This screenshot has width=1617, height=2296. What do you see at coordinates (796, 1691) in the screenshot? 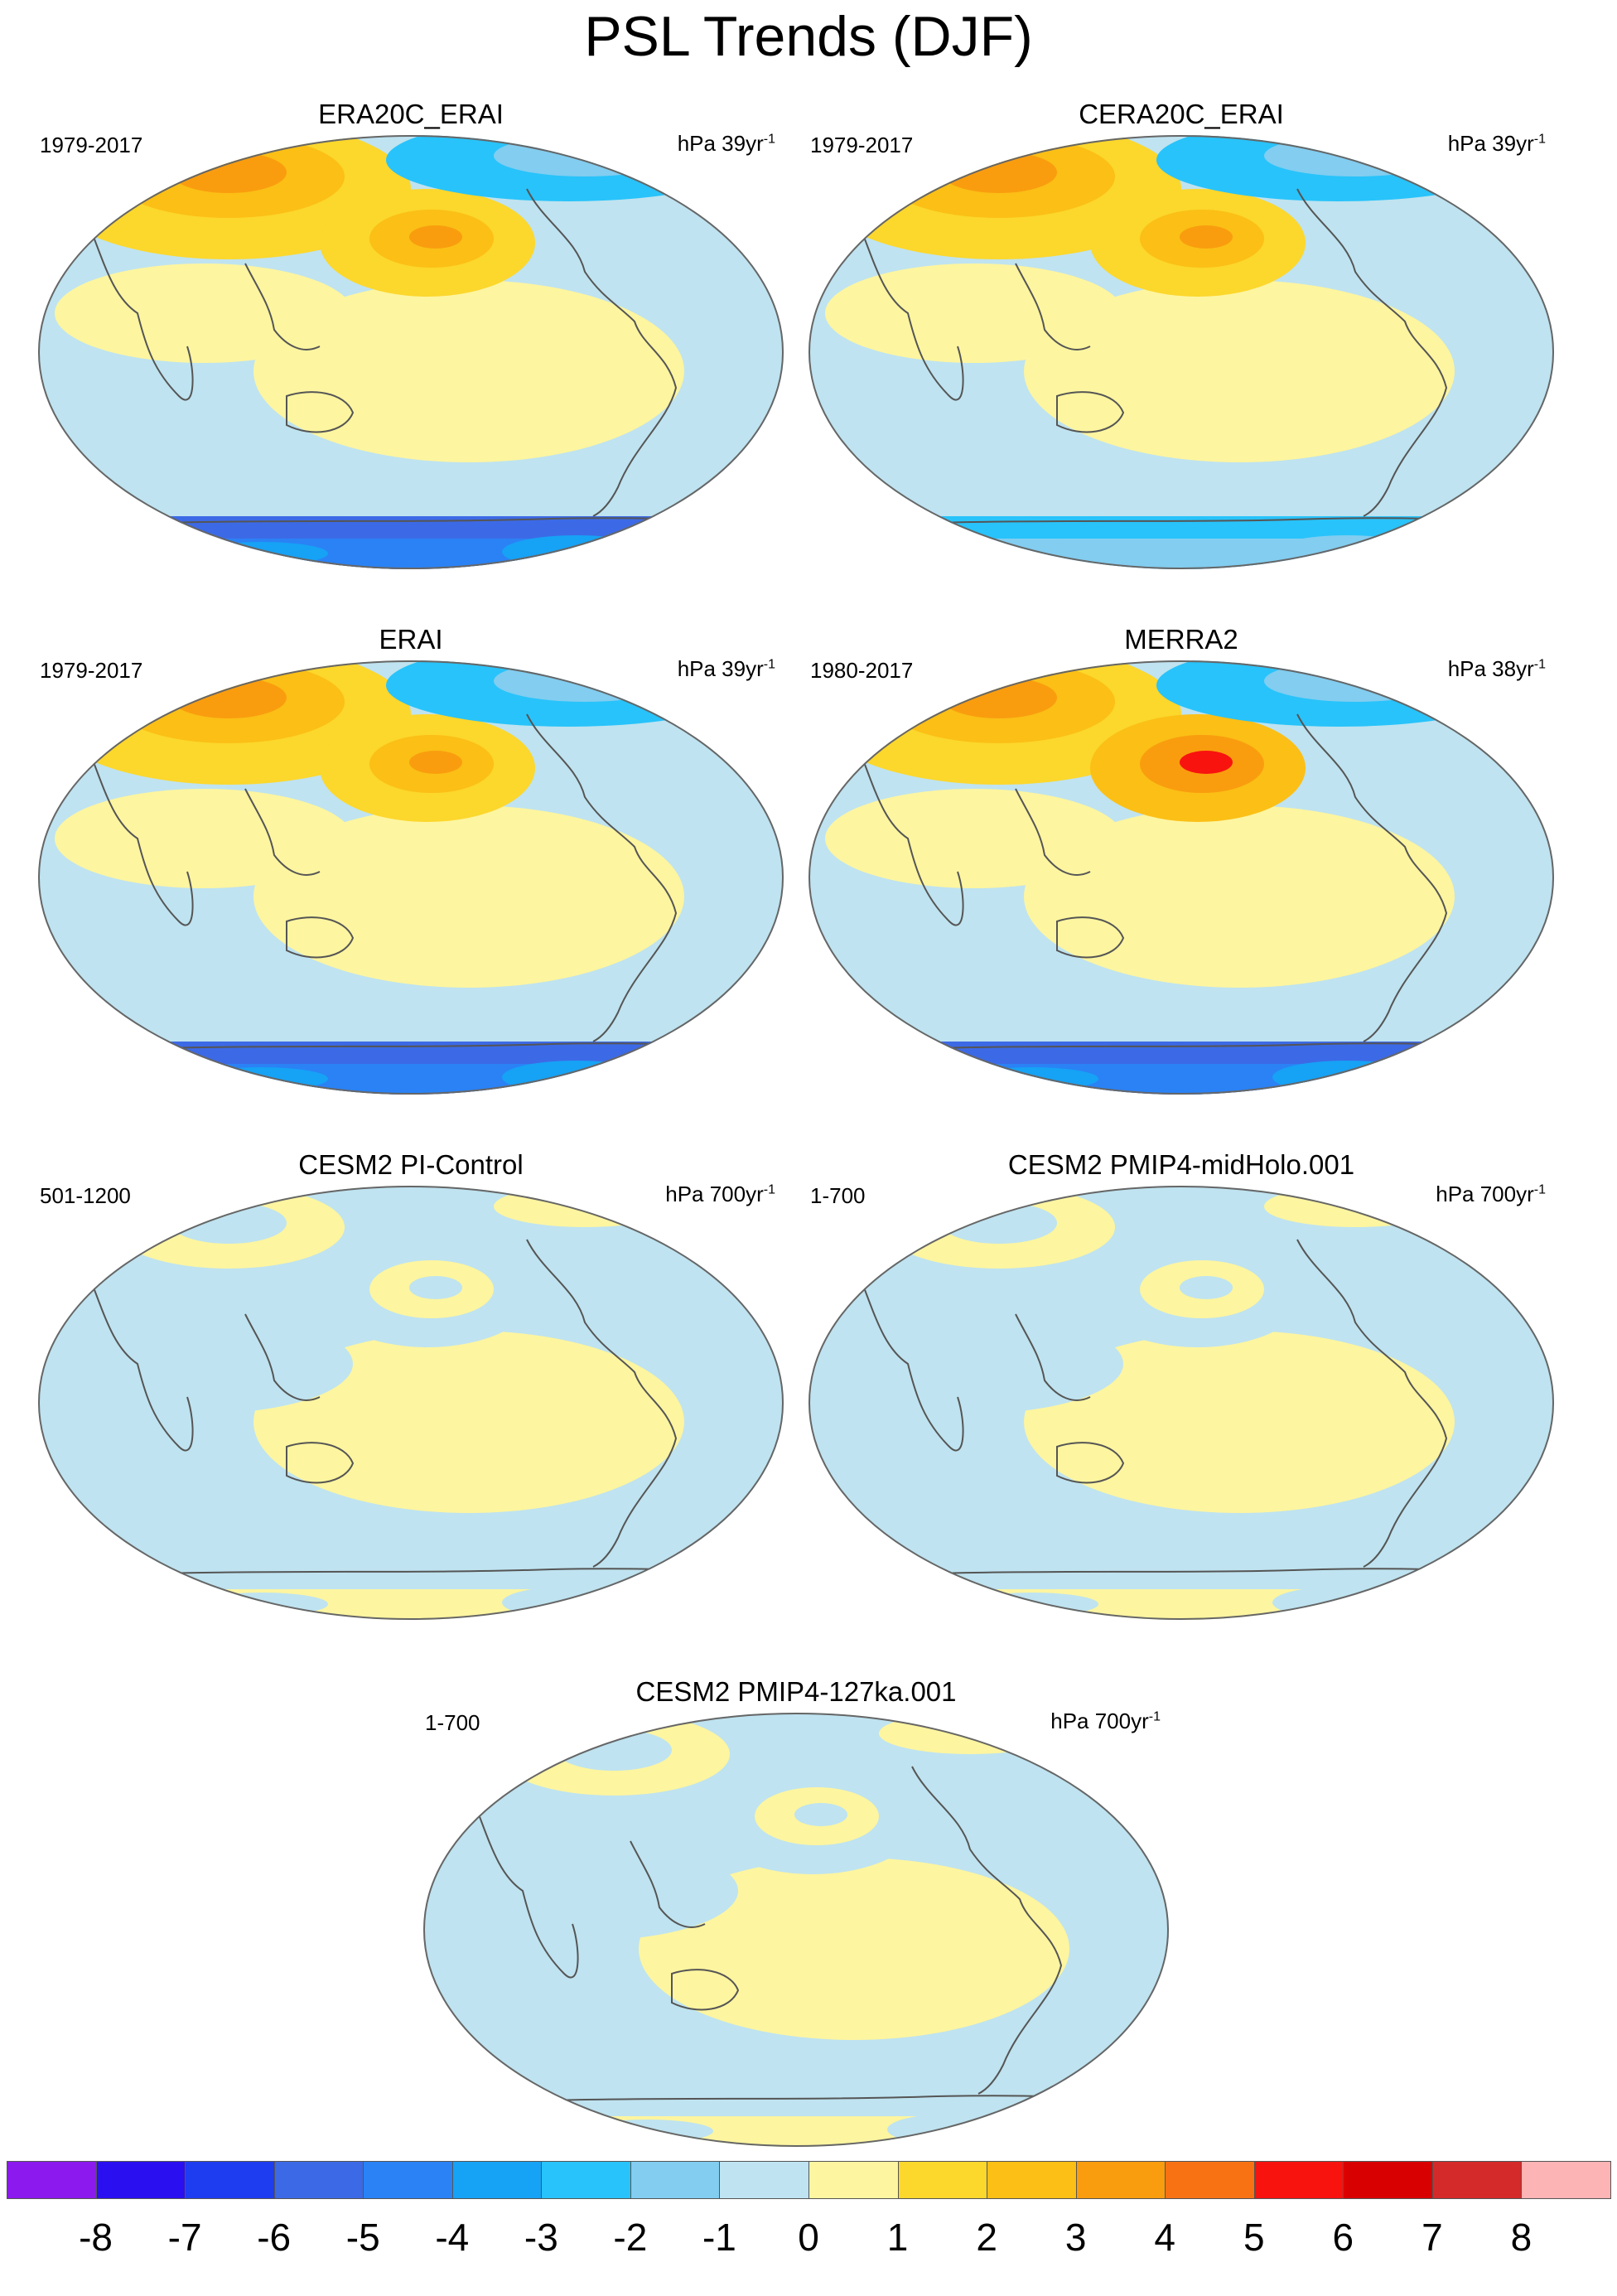
I see `panel-title: CESM2 PMIP4-127ka.001` at bounding box center [796, 1691].